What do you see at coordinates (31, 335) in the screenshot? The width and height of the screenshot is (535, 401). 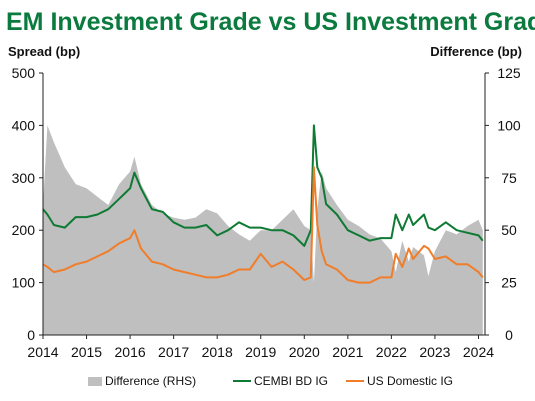 I see `left-tick-label: 0` at bounding box center [31, 335].